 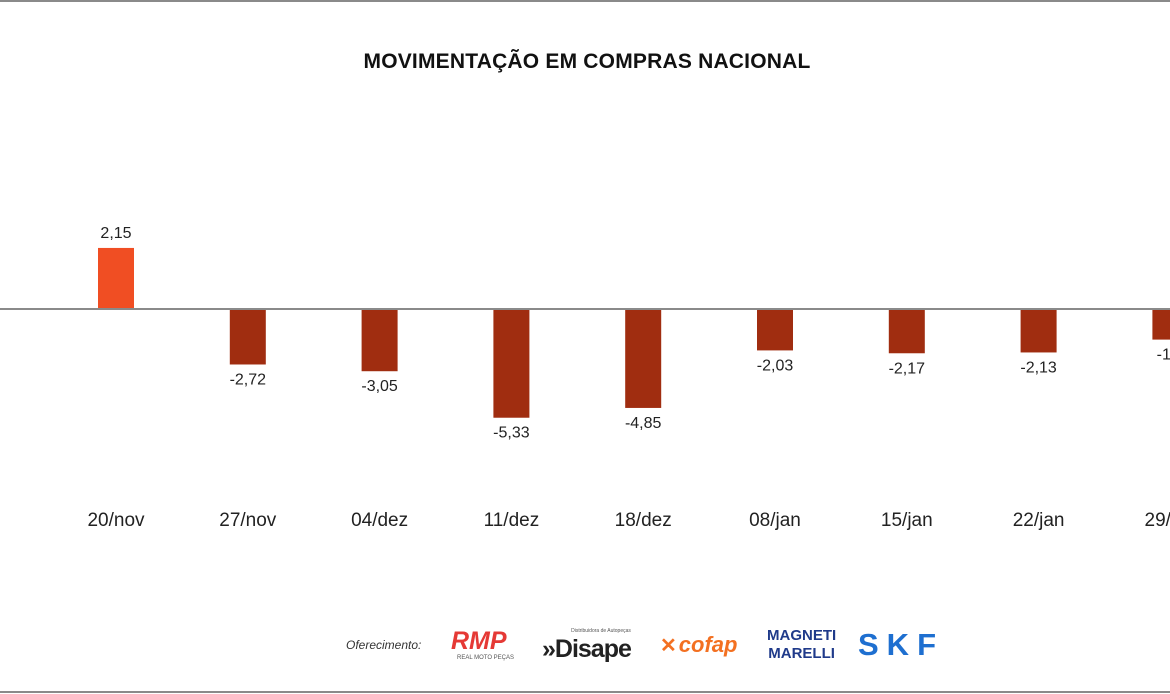 I want to click on rmp-logo: RMP REAL MOTO PEÇAS, so click(x=482, y=645).